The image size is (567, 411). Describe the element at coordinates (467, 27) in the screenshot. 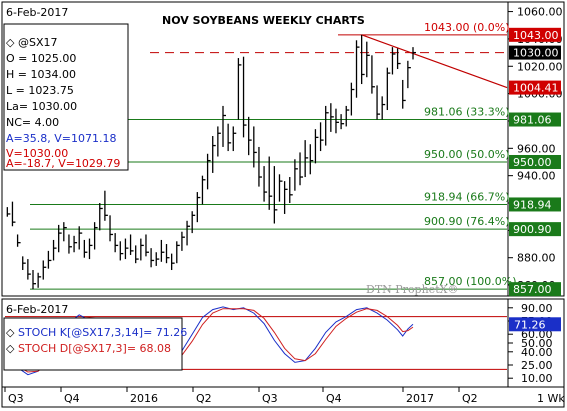

I see `retracement-label: 1043.00 (0.0%)` at that location.